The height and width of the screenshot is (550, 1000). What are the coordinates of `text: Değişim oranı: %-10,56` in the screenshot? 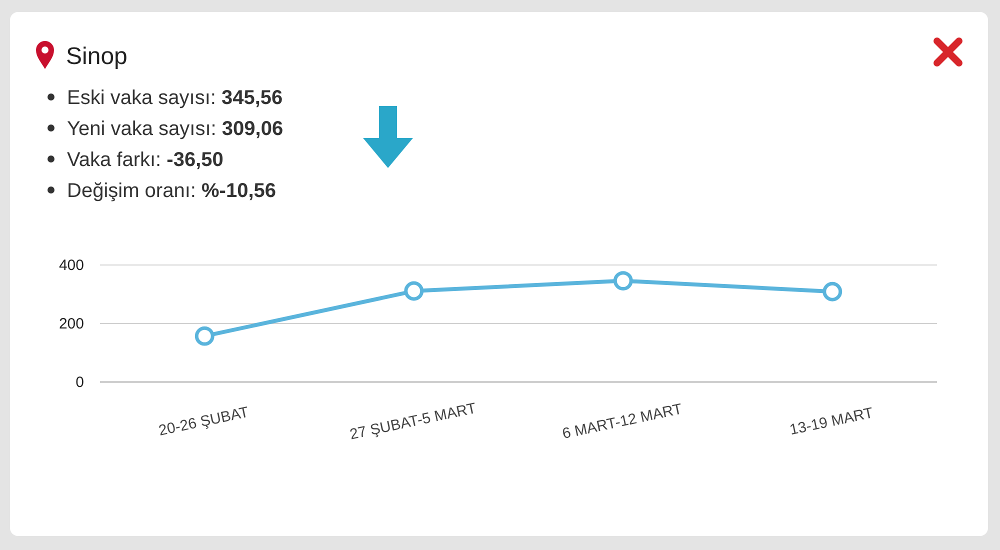 It's located at (171, 191).